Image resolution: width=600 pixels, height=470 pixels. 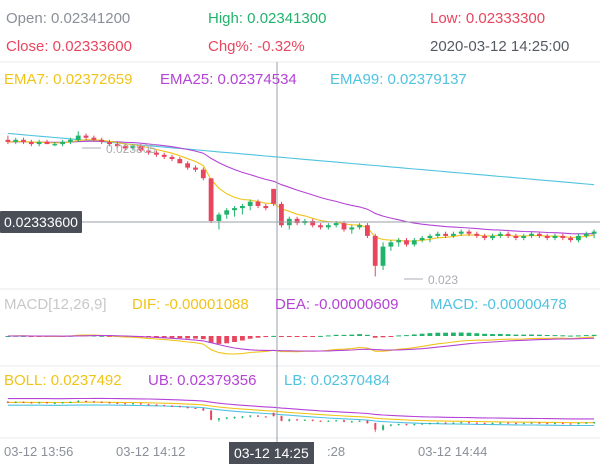 I want to click on ema7-legend: EMA7: 0.02372659, so click(x=68, y=79).